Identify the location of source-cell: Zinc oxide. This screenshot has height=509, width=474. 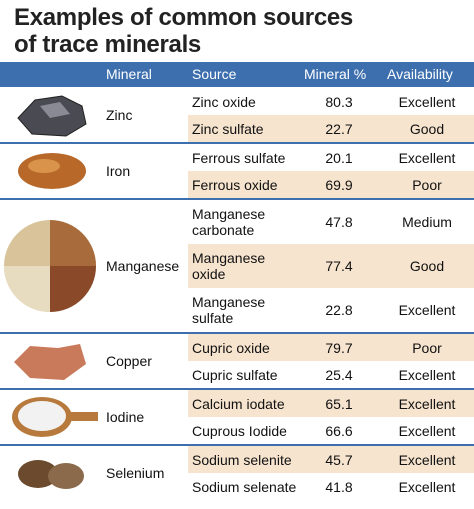
(224, 101).